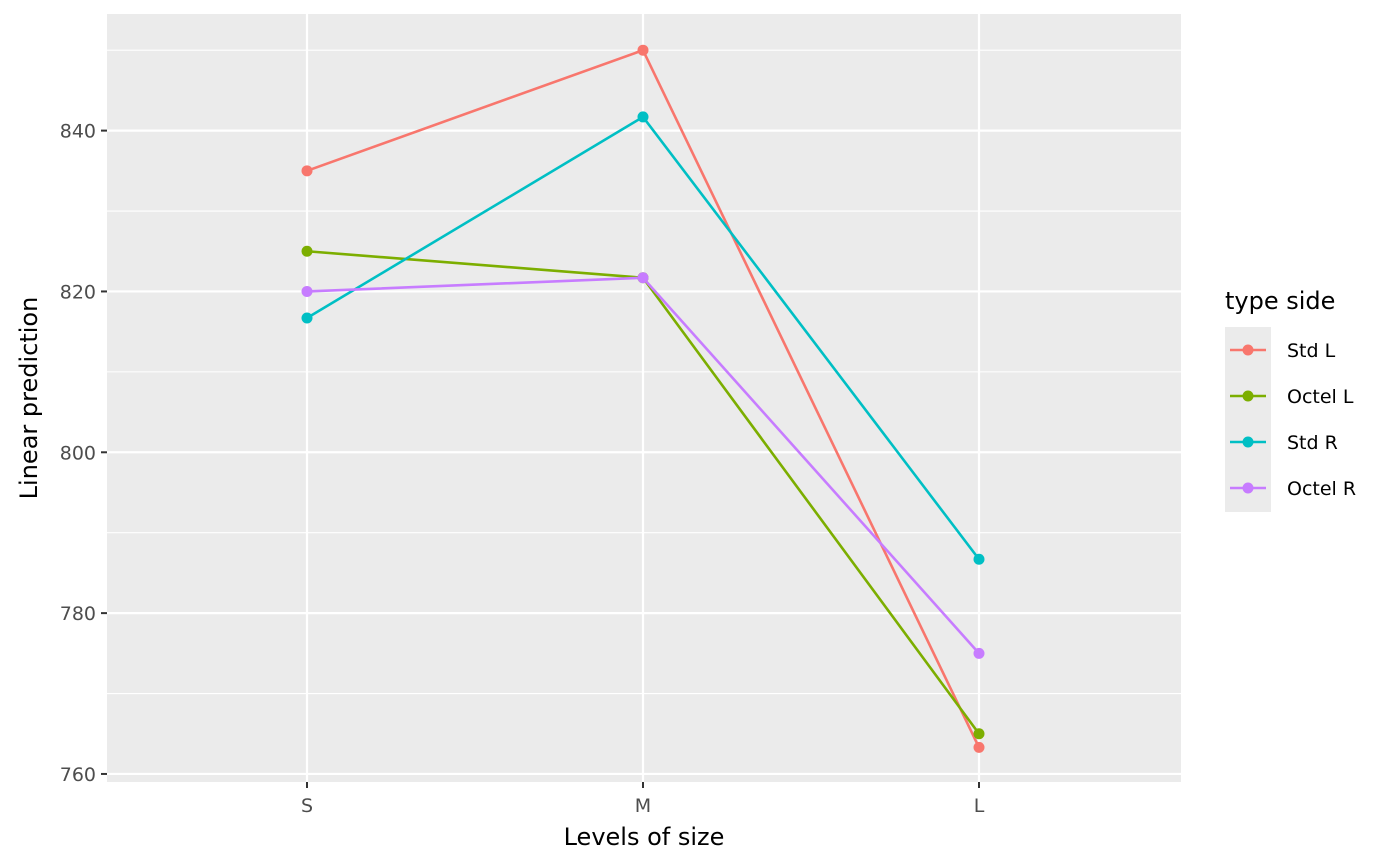  What do you see at coordinates (1320, 397) in the screenshot?
I see `legend-label: Octel L` at bounding box center [1320, 397].